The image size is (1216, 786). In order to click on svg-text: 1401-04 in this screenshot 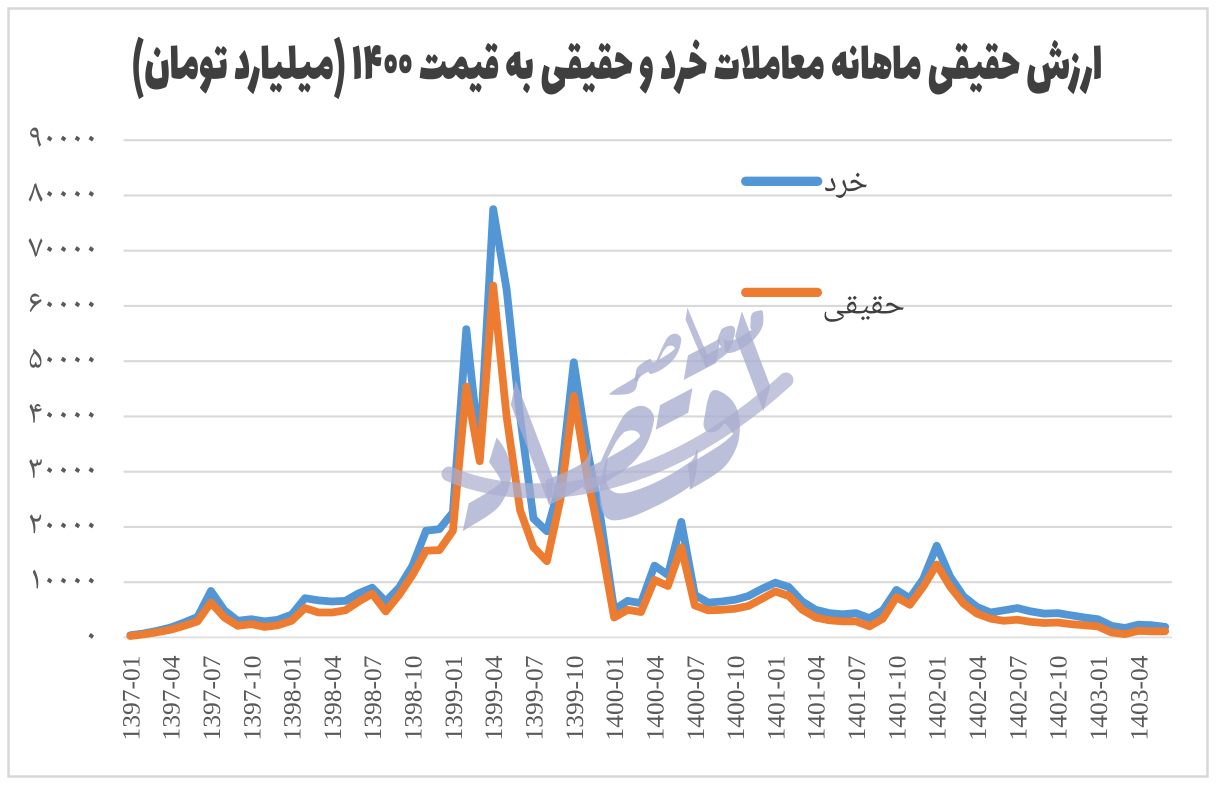, I will do `click(816, 697)`.